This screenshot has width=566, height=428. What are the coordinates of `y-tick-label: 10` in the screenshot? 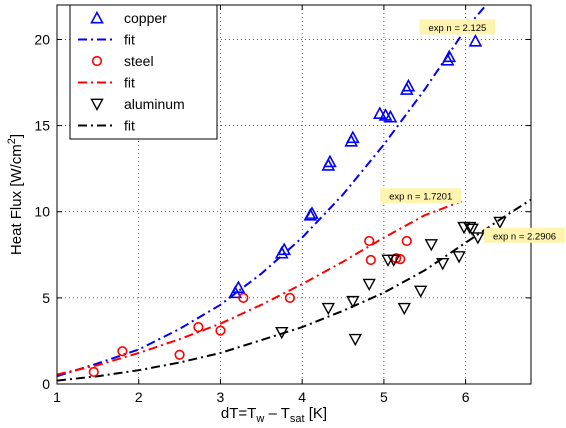 It's located at (42, 212).